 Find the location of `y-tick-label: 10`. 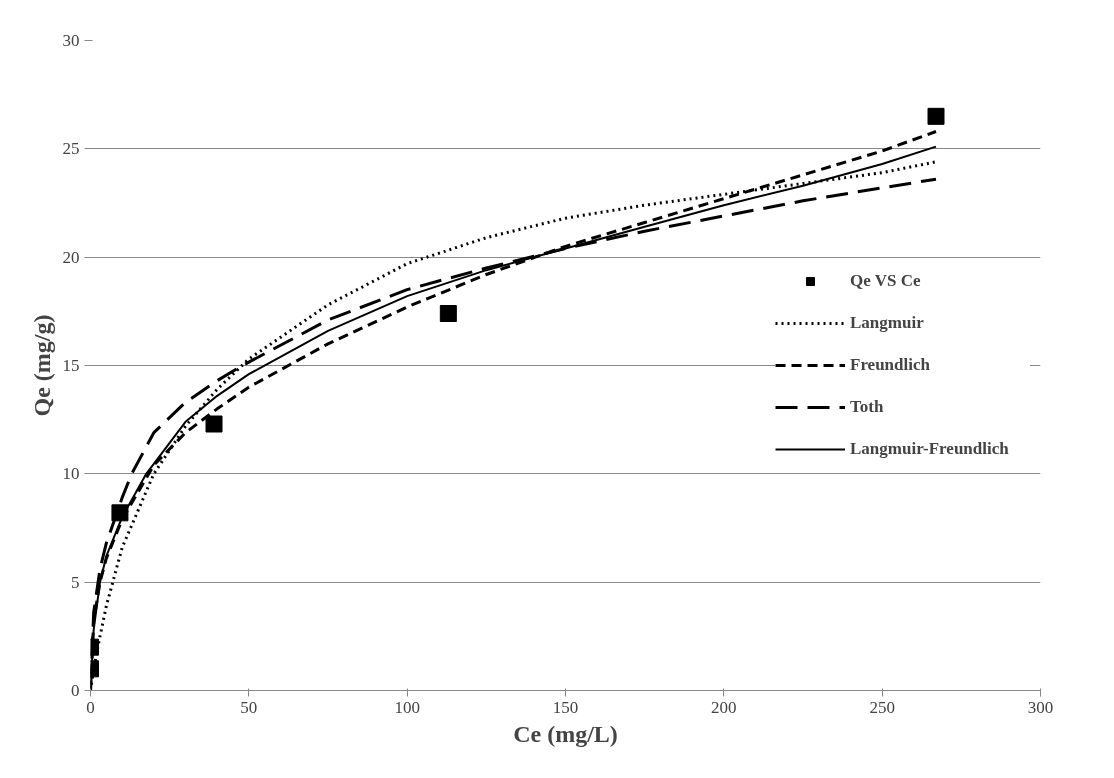

y-tick-label: 10 is located at coordinates (71, 474).